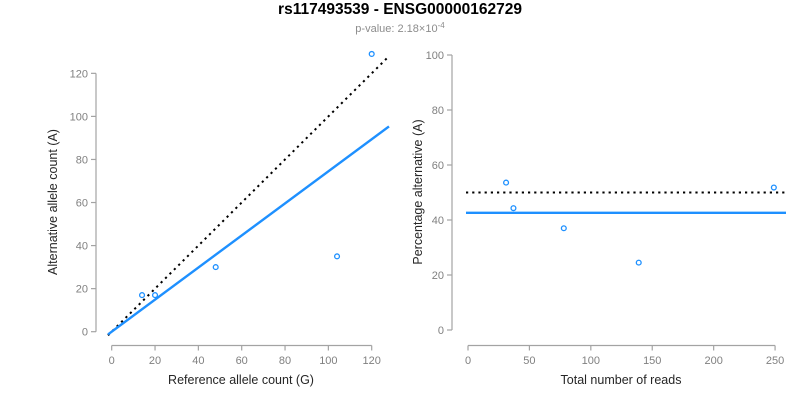  Describe the element at coordinates (442, 25) in the screenshot. I see `subtitle-exponent: -4` at that location.